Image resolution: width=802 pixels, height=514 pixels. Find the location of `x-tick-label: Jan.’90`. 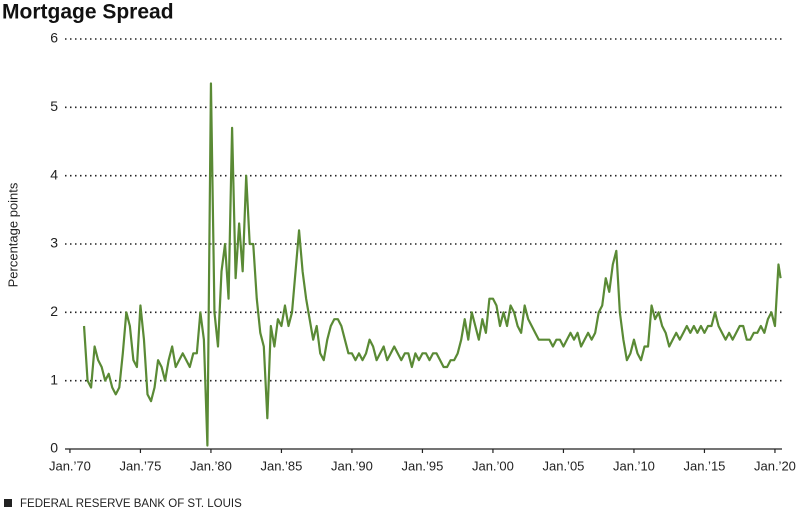

x-tick-label: Jan.’90 is located at coordinates (352, 465).